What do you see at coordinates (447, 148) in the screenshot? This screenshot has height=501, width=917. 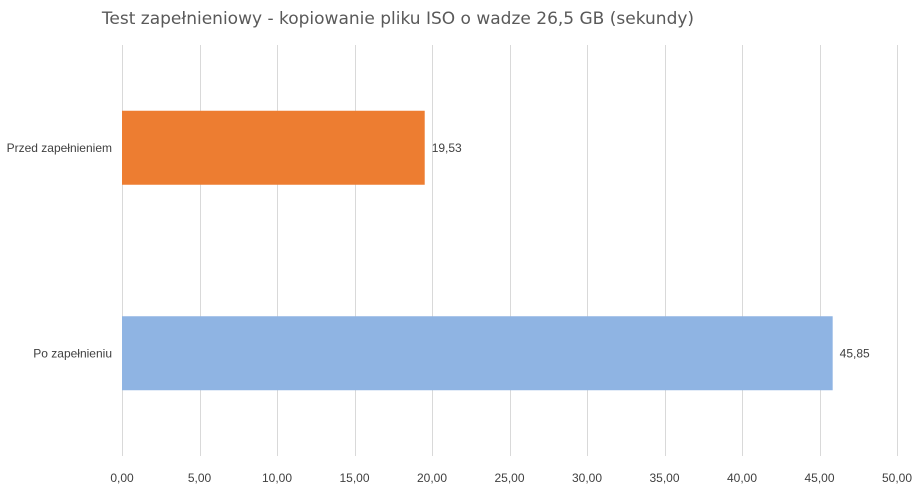 I see `data-label: 19,53` at bounding box center [447, 148].